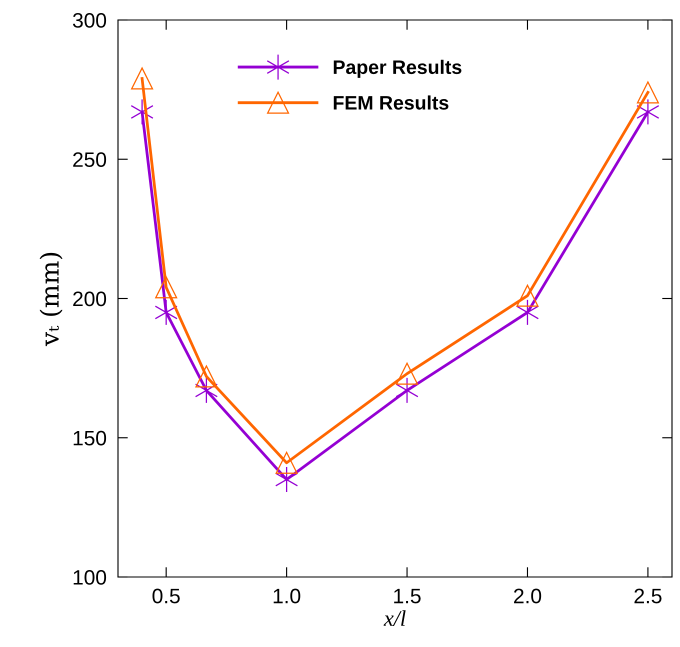 Image resolution: width=680 pixels, height=647 pixels. Describe the element at coordinates (287, 596) in the screenshot. I see `x-tick-label: 1.0` at that location.